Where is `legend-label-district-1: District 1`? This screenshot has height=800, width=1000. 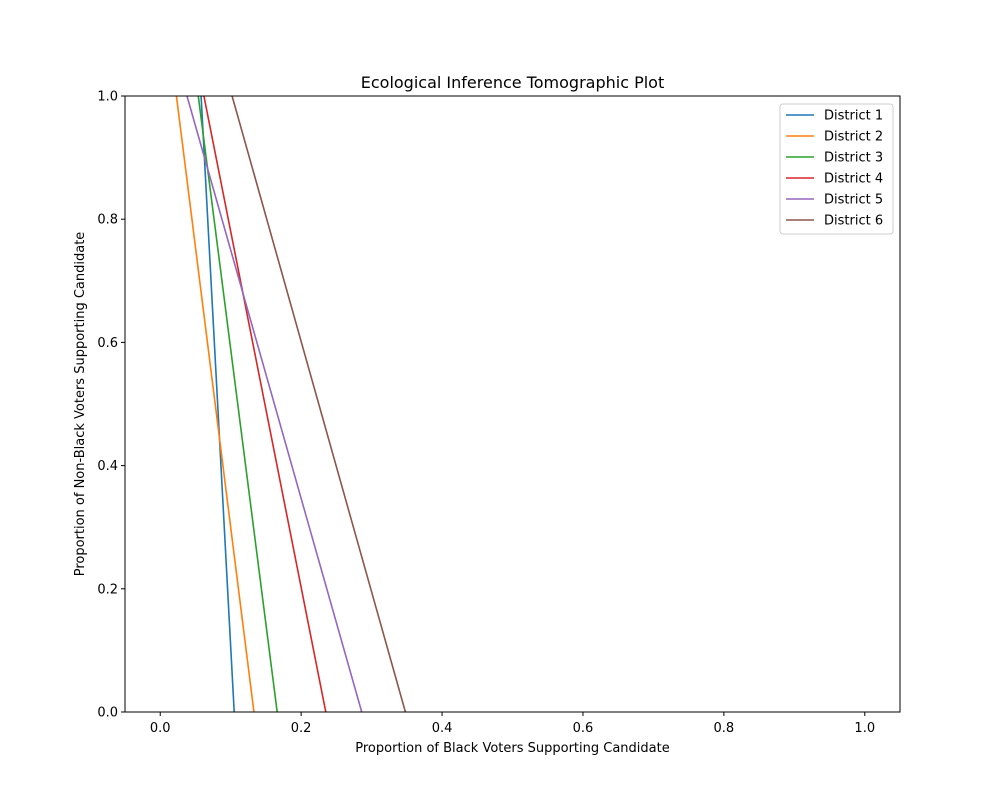
legend-label-district-1: District 1 is located at coordinates (853, 116).